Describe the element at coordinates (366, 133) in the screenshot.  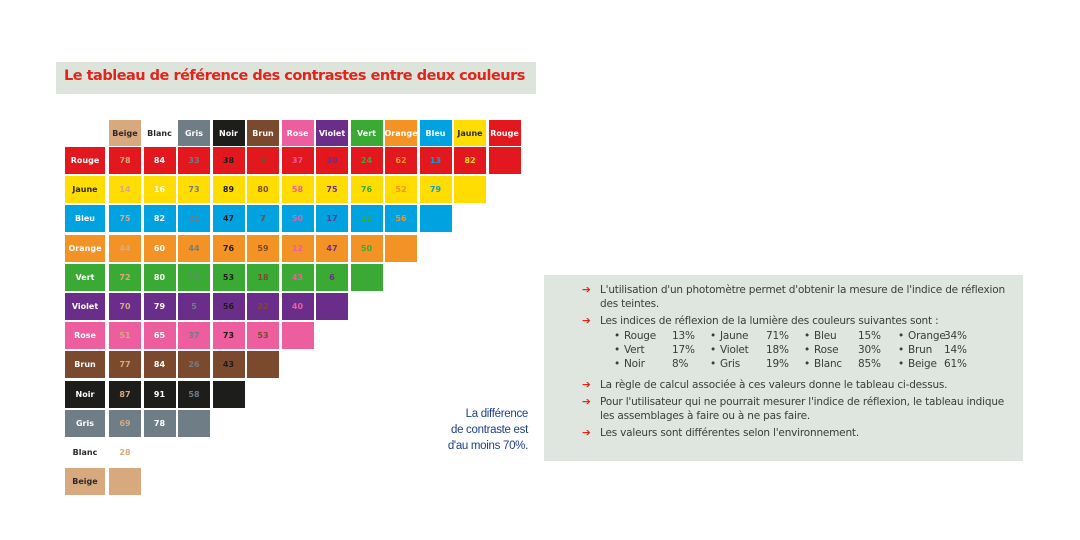
I see `column-header-vert: Vert` at that location.